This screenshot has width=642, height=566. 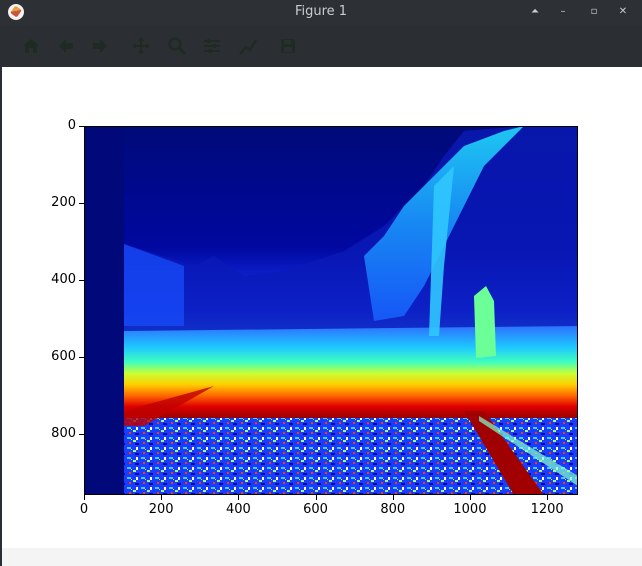 I want to click on zoom-button, so click(x=177, y=46).